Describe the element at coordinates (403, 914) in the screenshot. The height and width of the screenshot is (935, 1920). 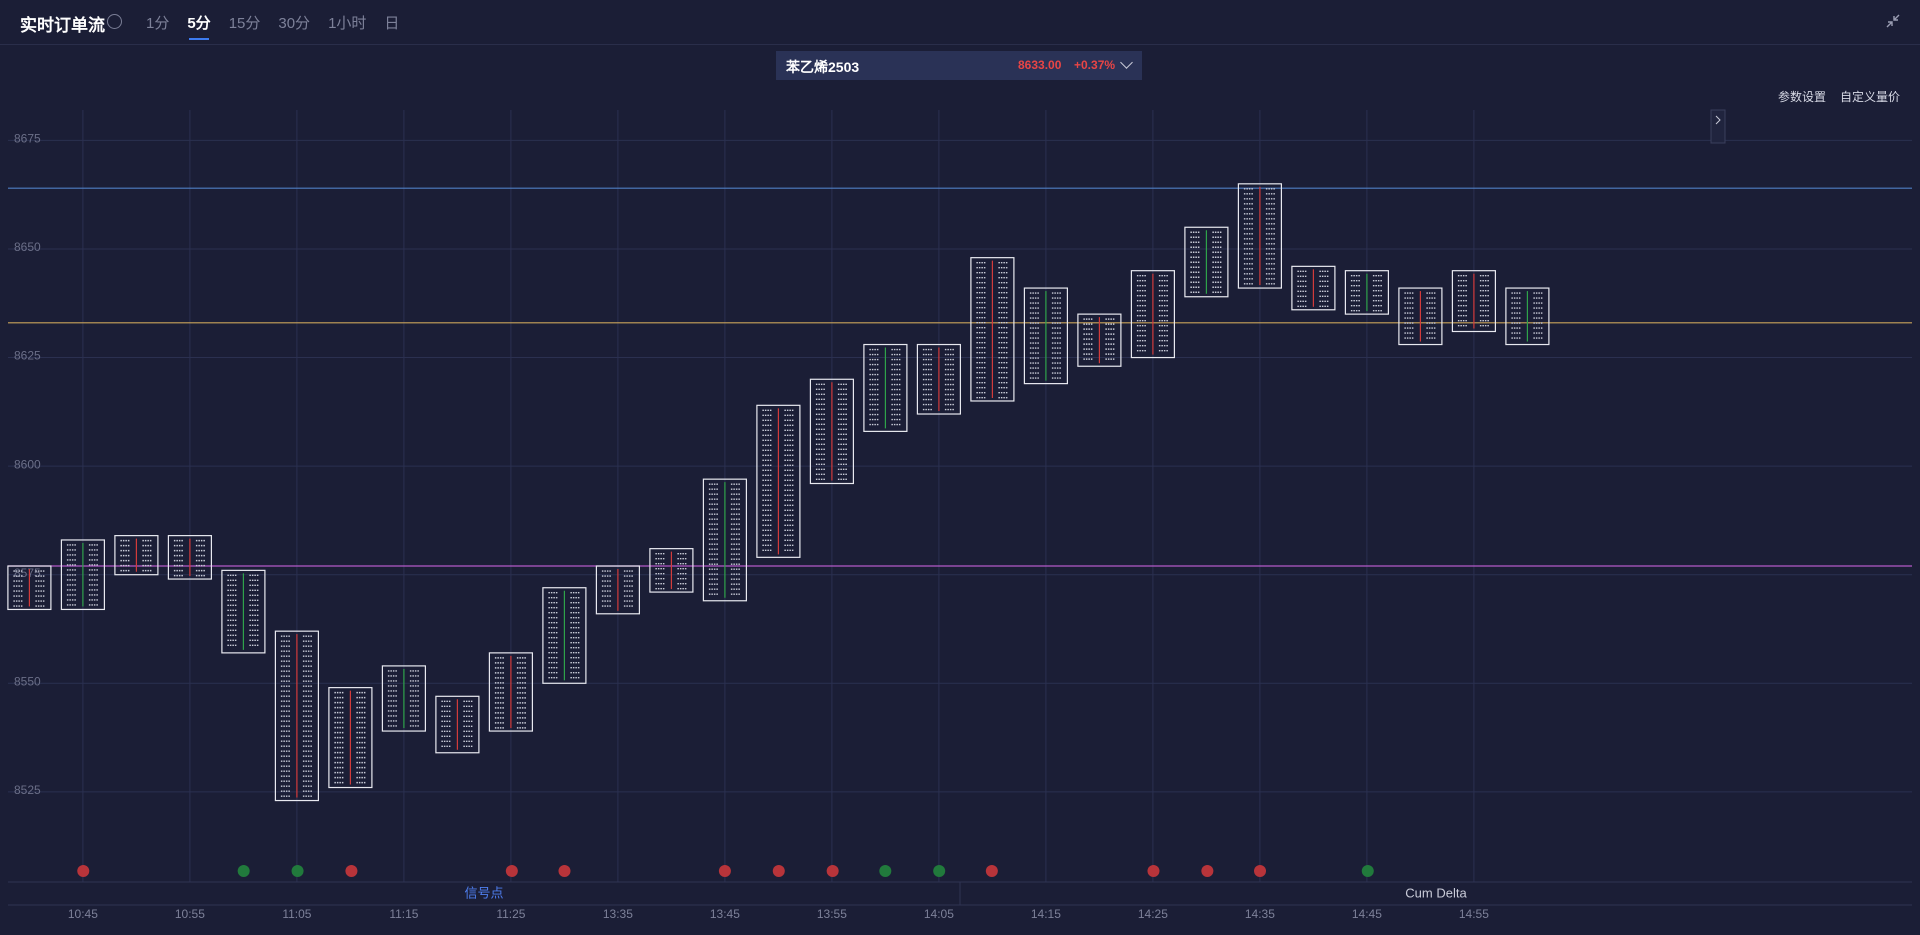
I see `x-tick-label: 11:15` at that location.